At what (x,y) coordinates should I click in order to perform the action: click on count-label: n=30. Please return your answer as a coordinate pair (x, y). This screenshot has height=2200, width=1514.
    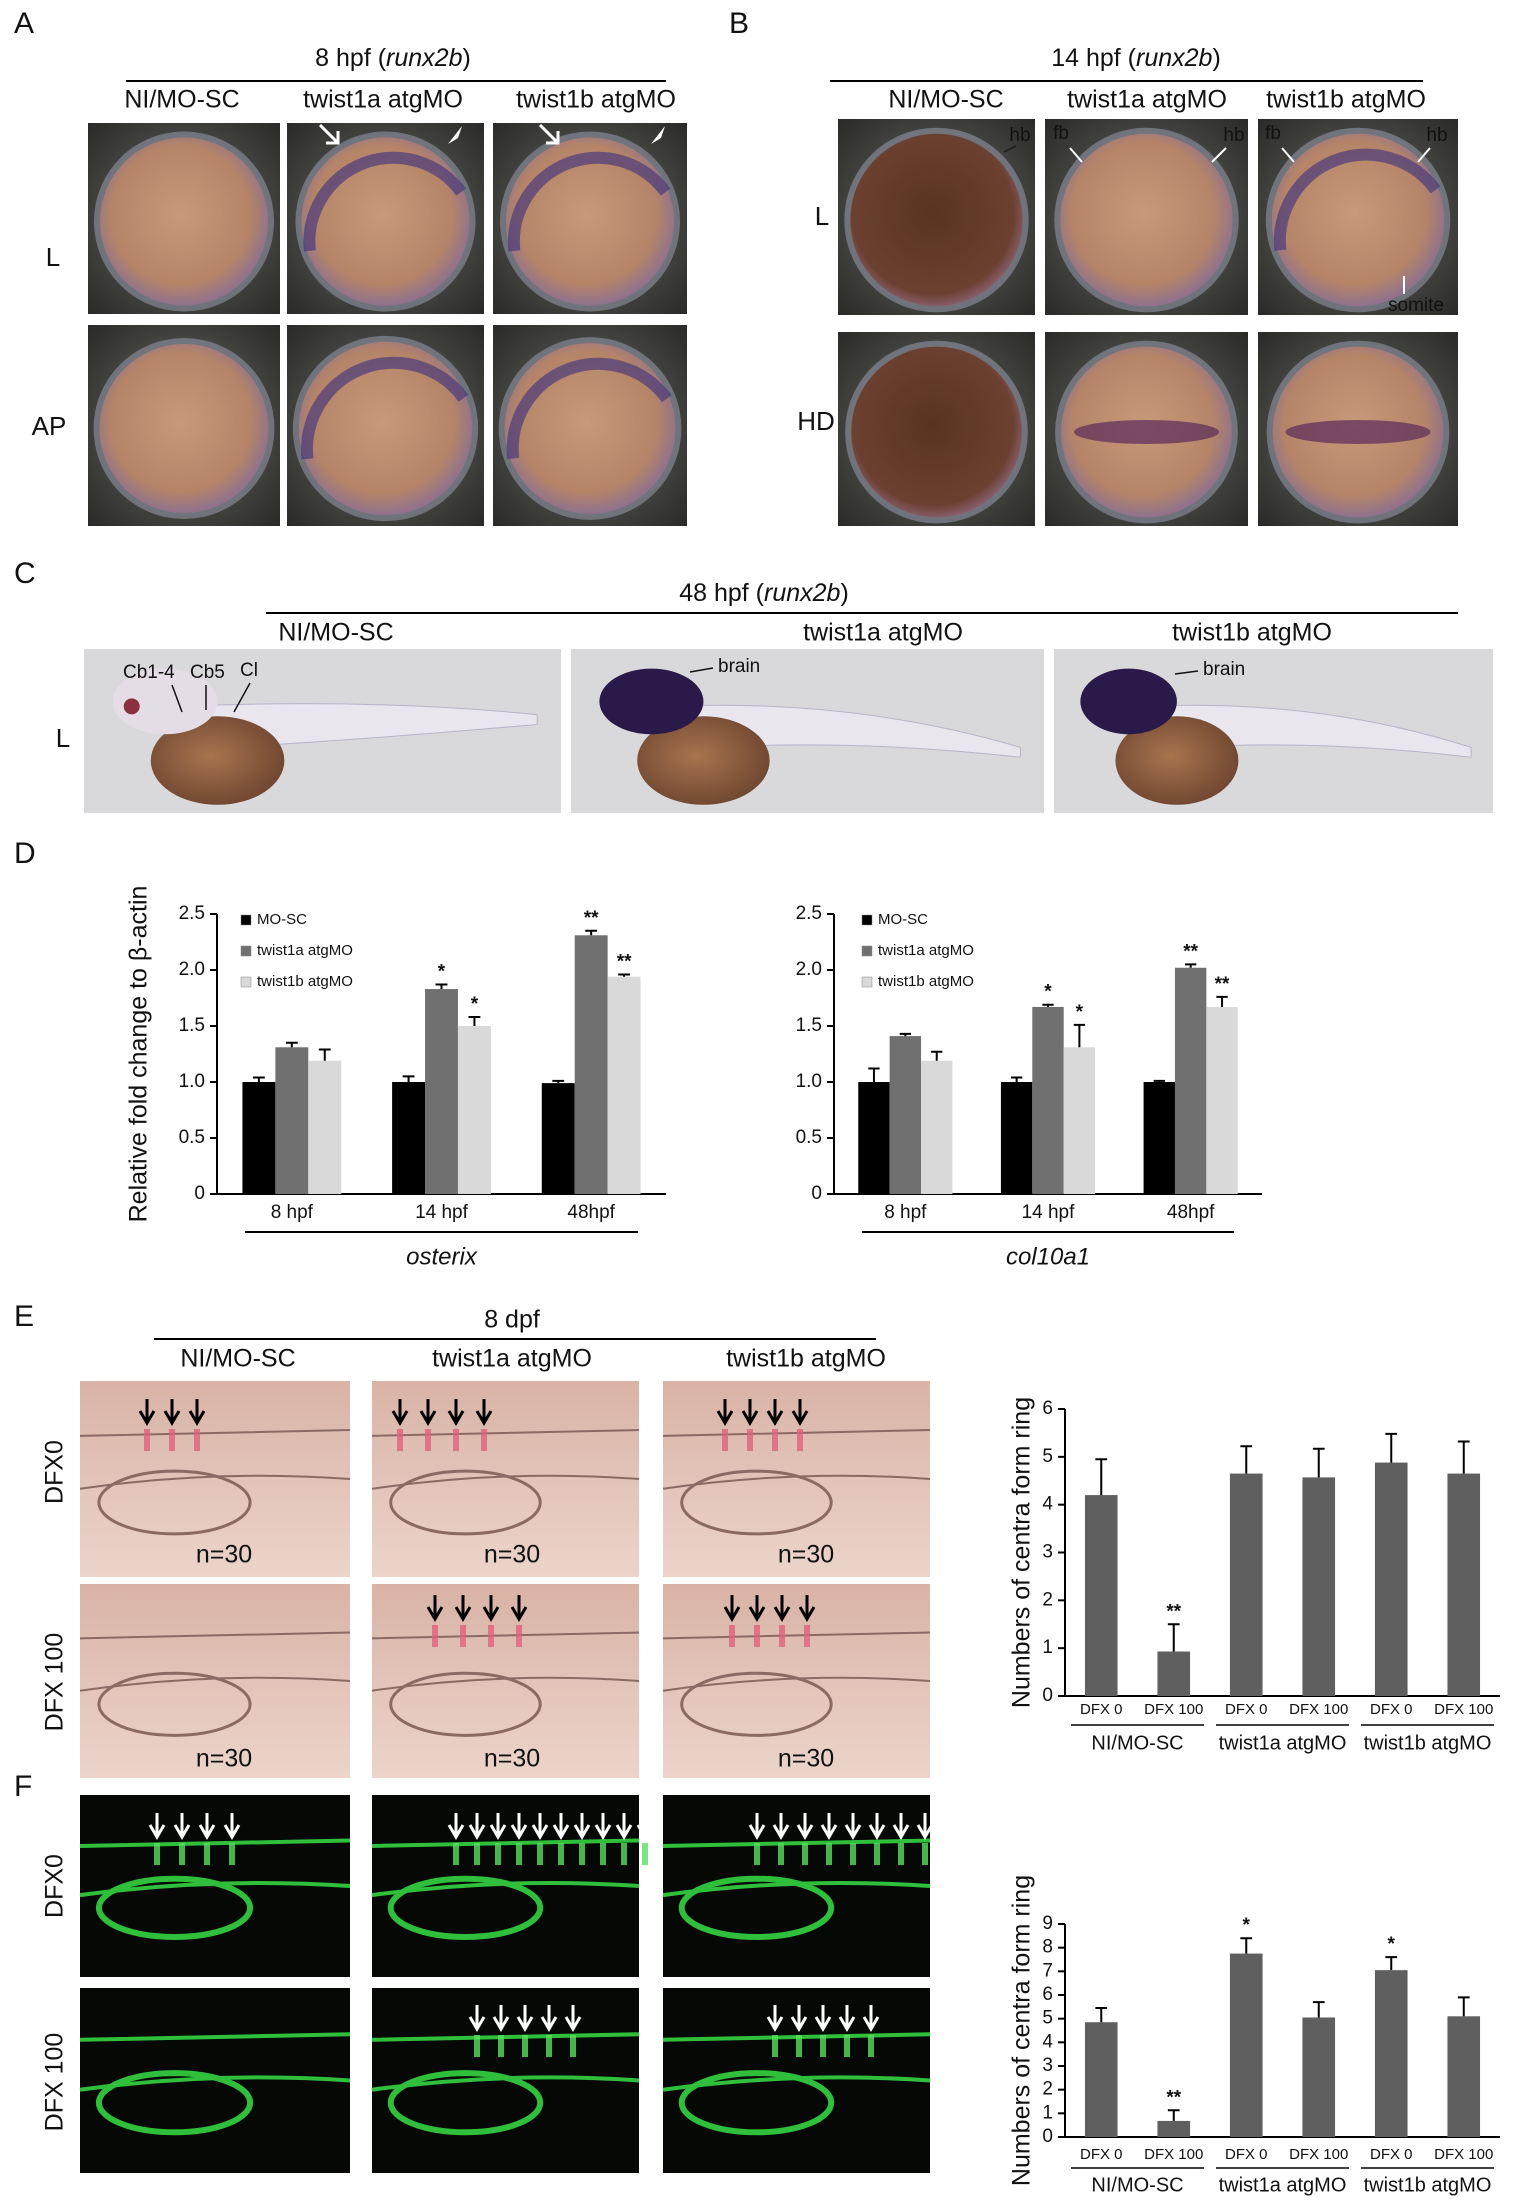
    Looking at the image, I should click on (512, 1759).